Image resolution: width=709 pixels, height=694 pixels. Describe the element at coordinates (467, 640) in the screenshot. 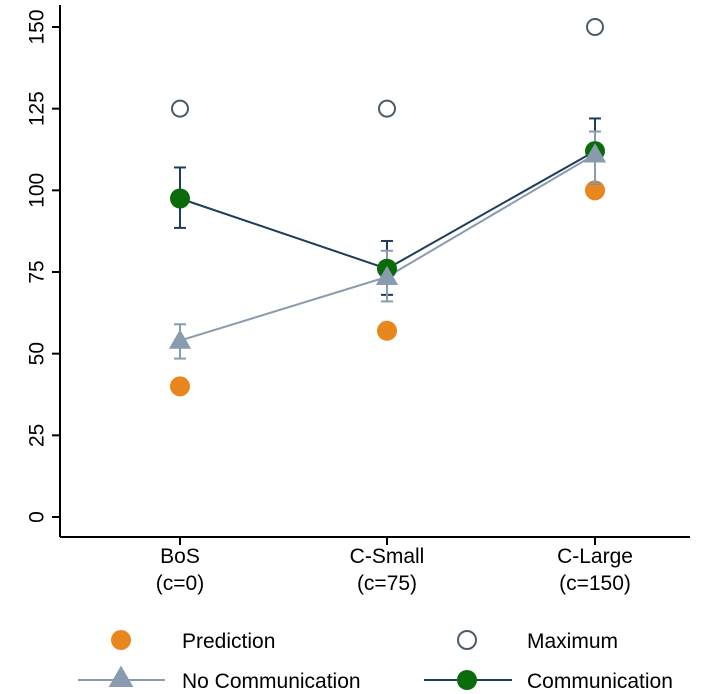

I see `legend-maximum-marker` at that location.